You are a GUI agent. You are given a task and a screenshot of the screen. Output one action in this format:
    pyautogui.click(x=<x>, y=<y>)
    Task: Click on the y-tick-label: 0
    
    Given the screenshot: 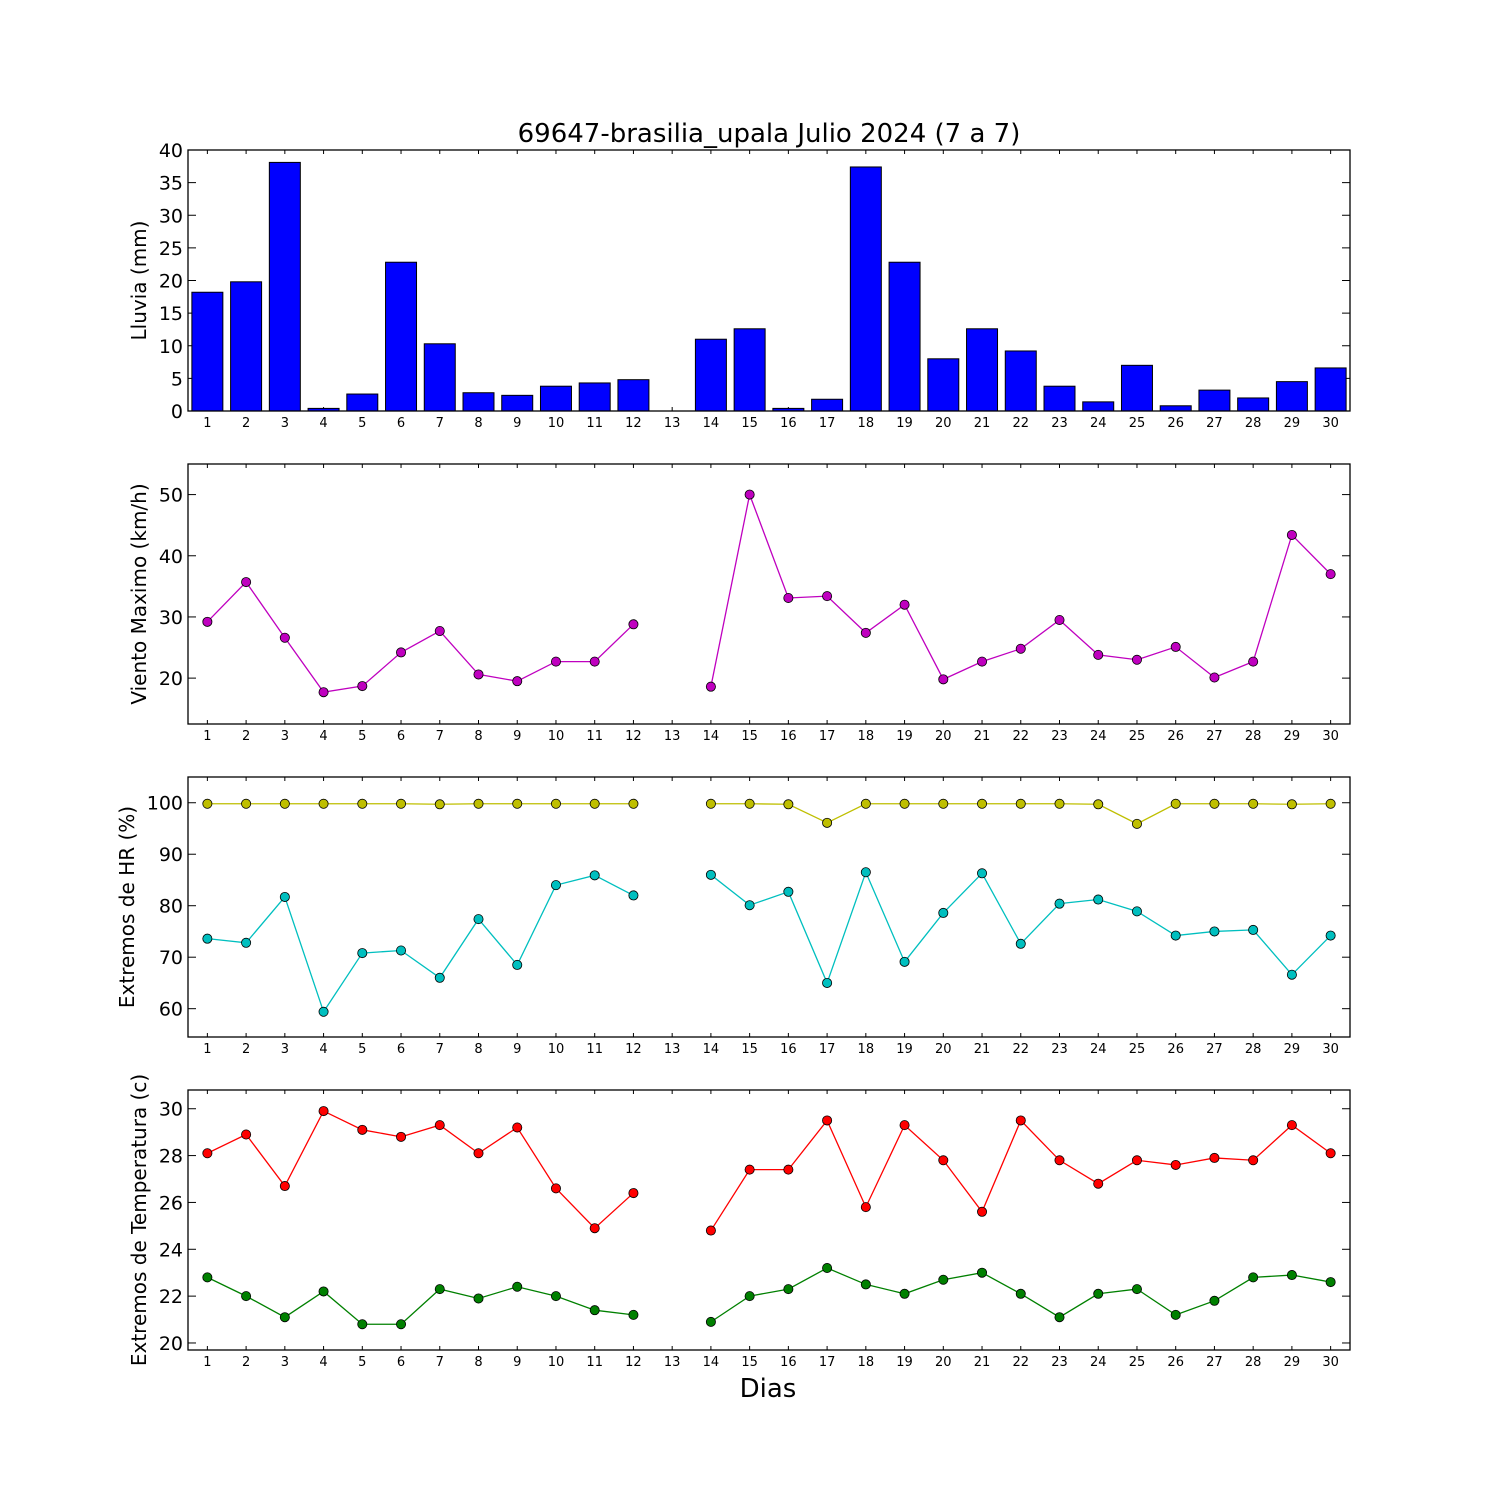 What is the action you would take?
    pyautogui.click(x=177, y=412)
    